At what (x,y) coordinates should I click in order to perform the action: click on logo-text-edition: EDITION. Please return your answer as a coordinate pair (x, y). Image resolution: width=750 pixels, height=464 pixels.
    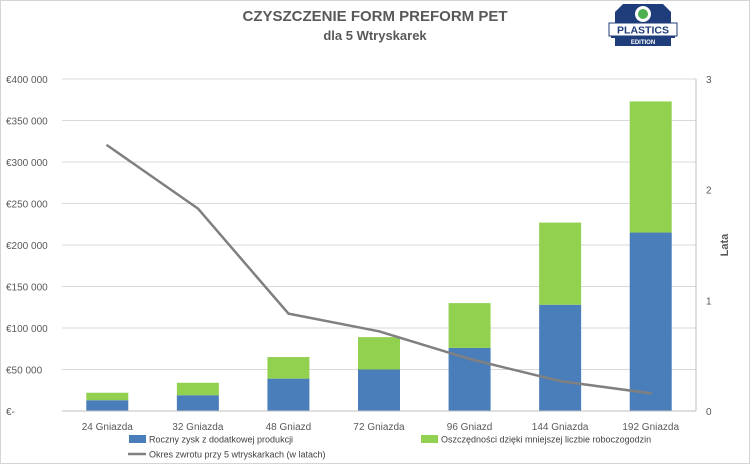
    Looking at the image, I should click on (643, 43).